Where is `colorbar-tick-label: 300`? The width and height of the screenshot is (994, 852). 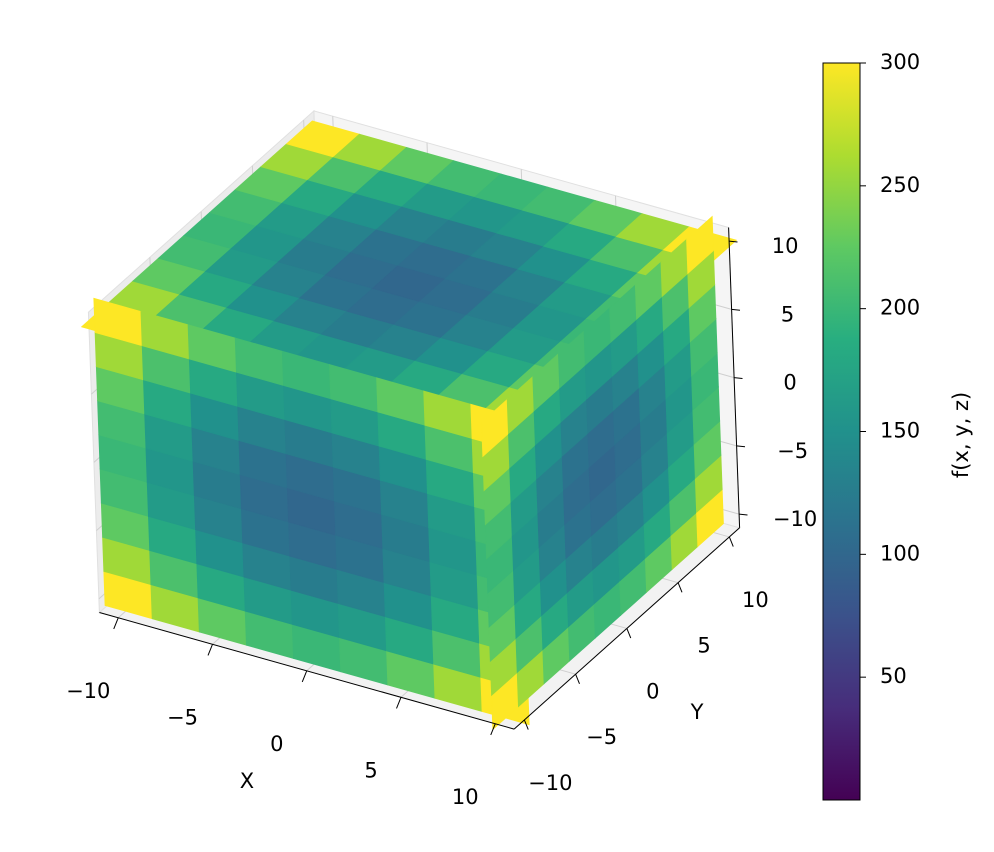 colorbar-tick-label: 300 is located at coordinates (900, 62).